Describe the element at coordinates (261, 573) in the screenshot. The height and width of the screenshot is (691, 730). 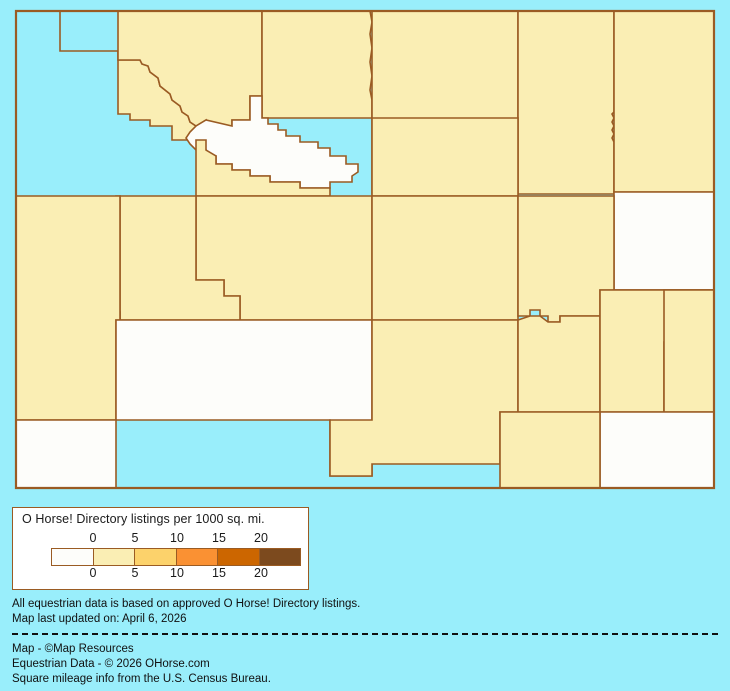
I see `legend-tick-bottom-4: 20` at that location.